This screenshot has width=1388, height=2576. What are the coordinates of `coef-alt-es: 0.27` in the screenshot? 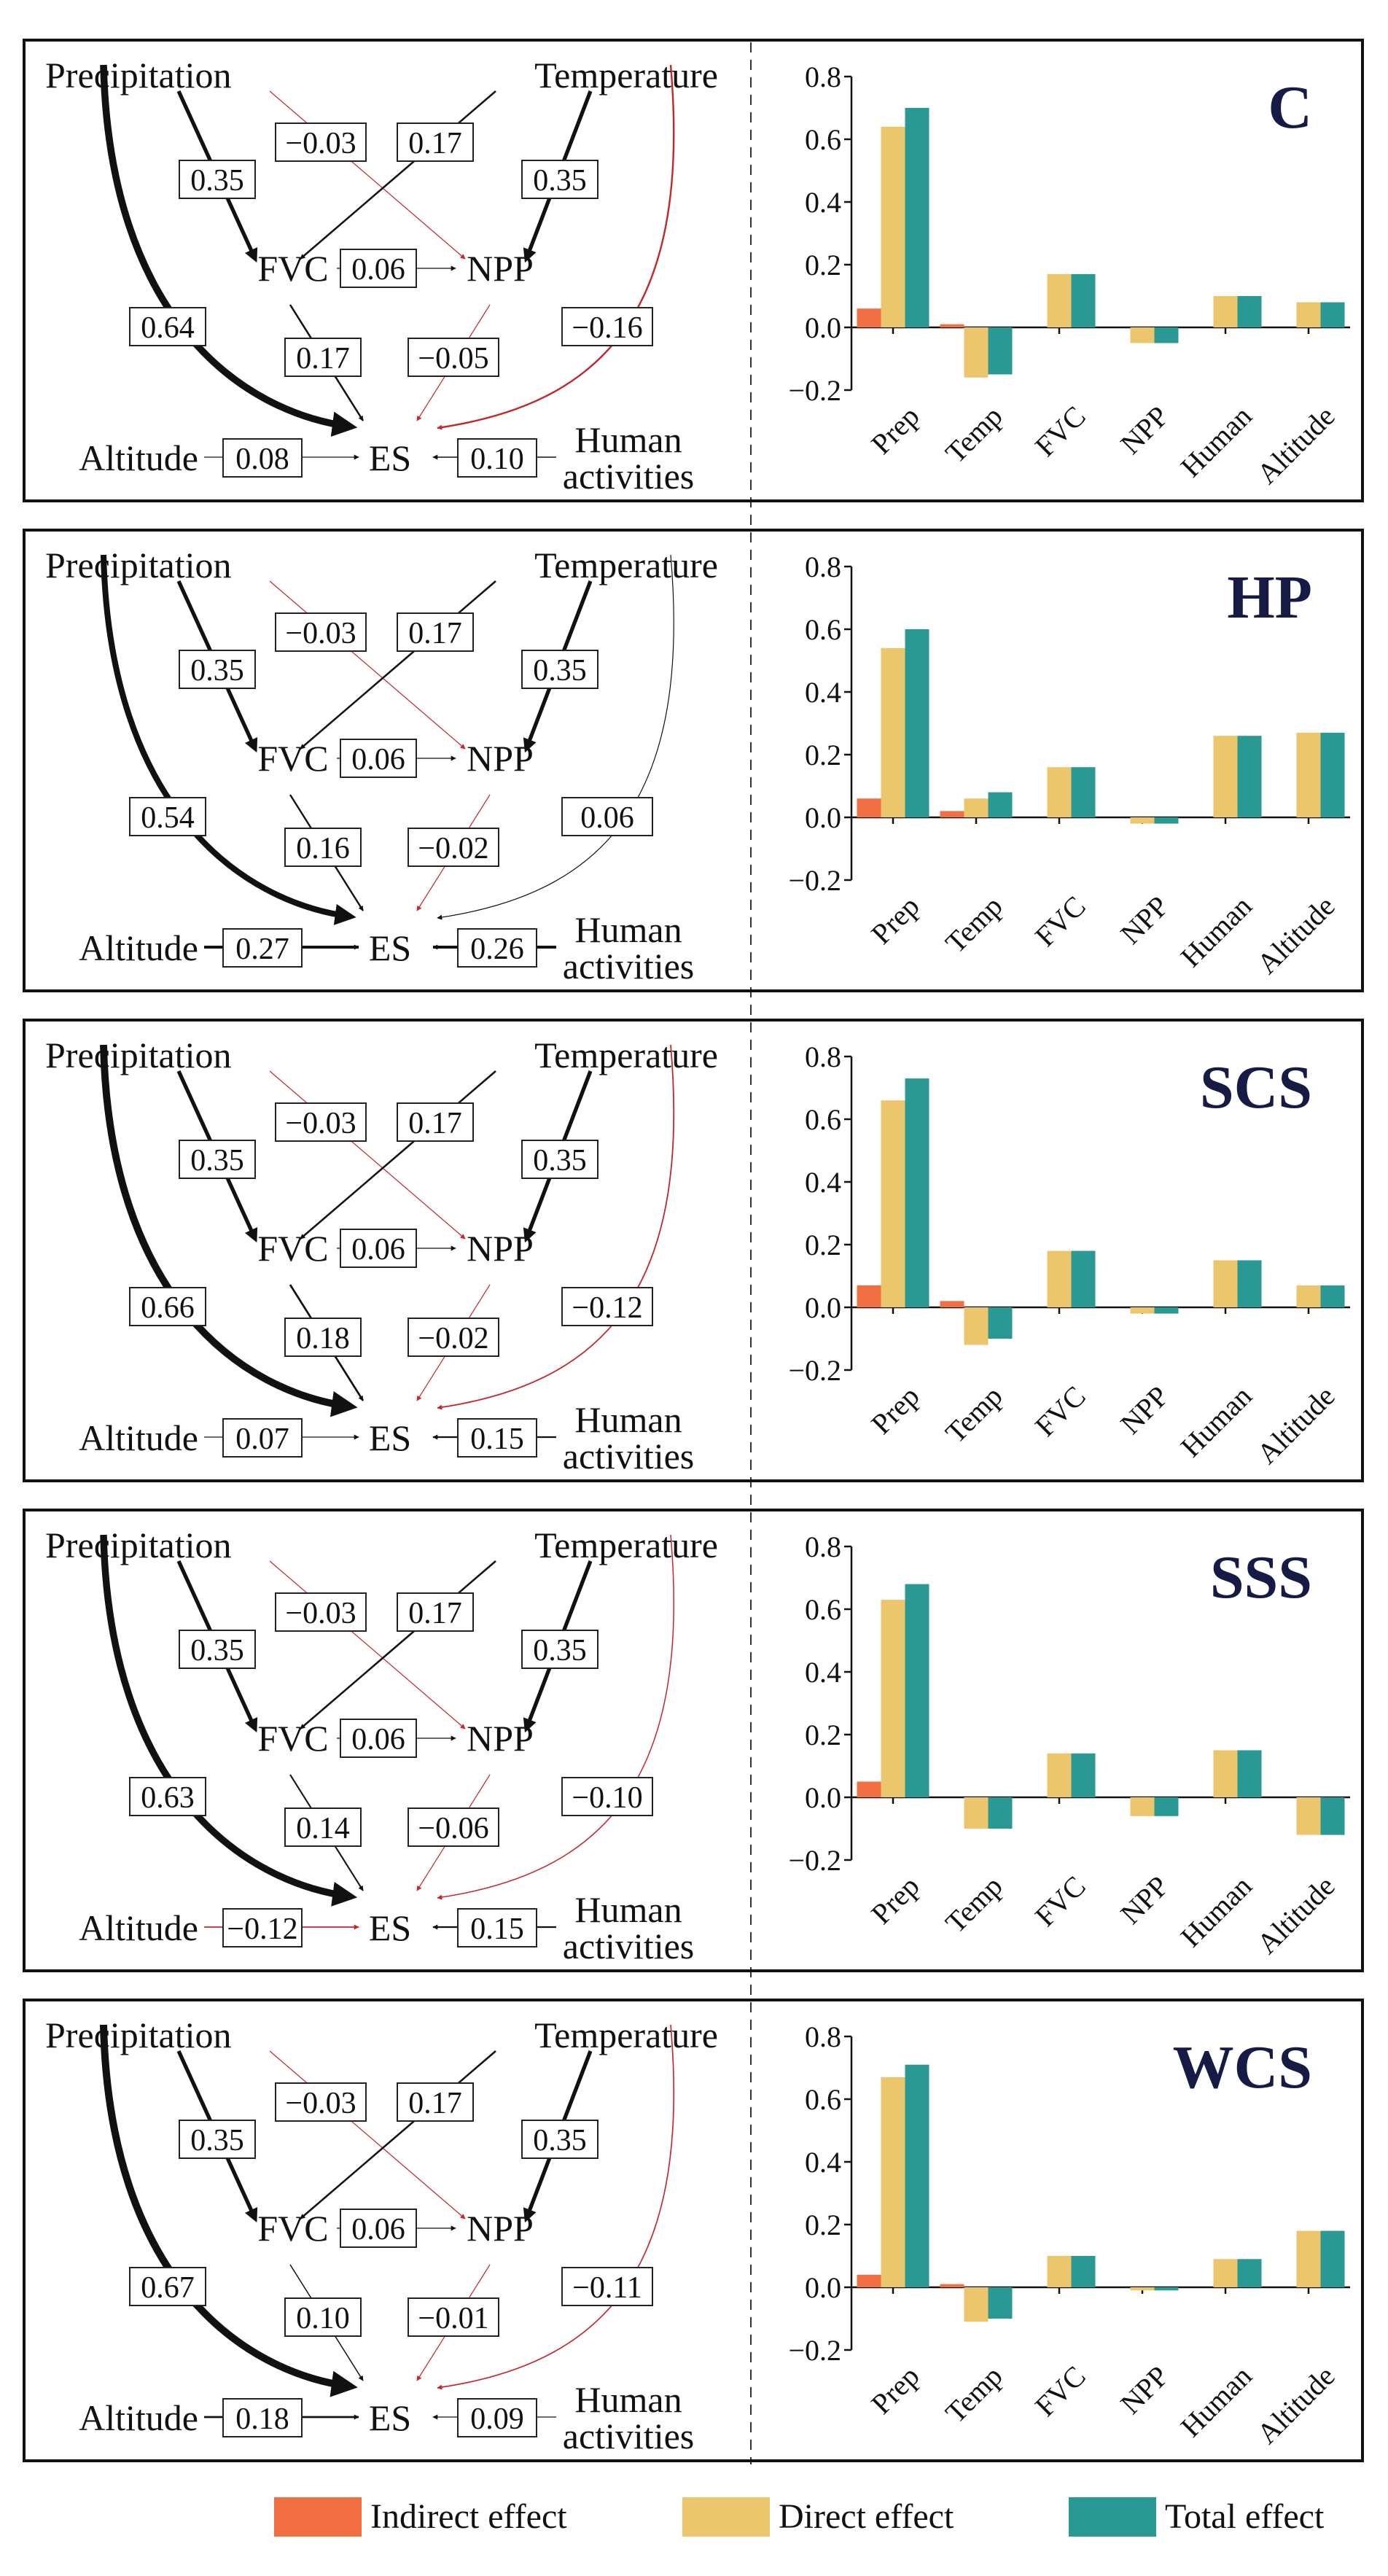 It's located at (262, 949).